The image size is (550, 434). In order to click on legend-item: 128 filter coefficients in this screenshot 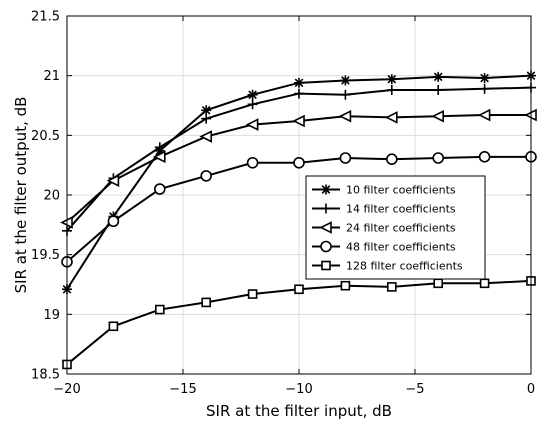, I will do `click(387, 266)`.